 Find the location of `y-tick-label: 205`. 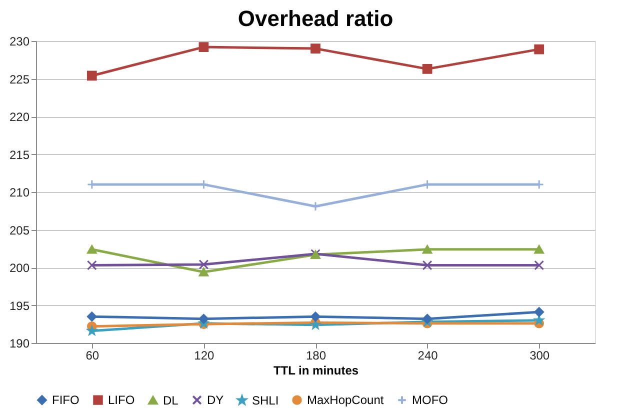

y-tick-label: 205 is located at coordinates (19, 230).